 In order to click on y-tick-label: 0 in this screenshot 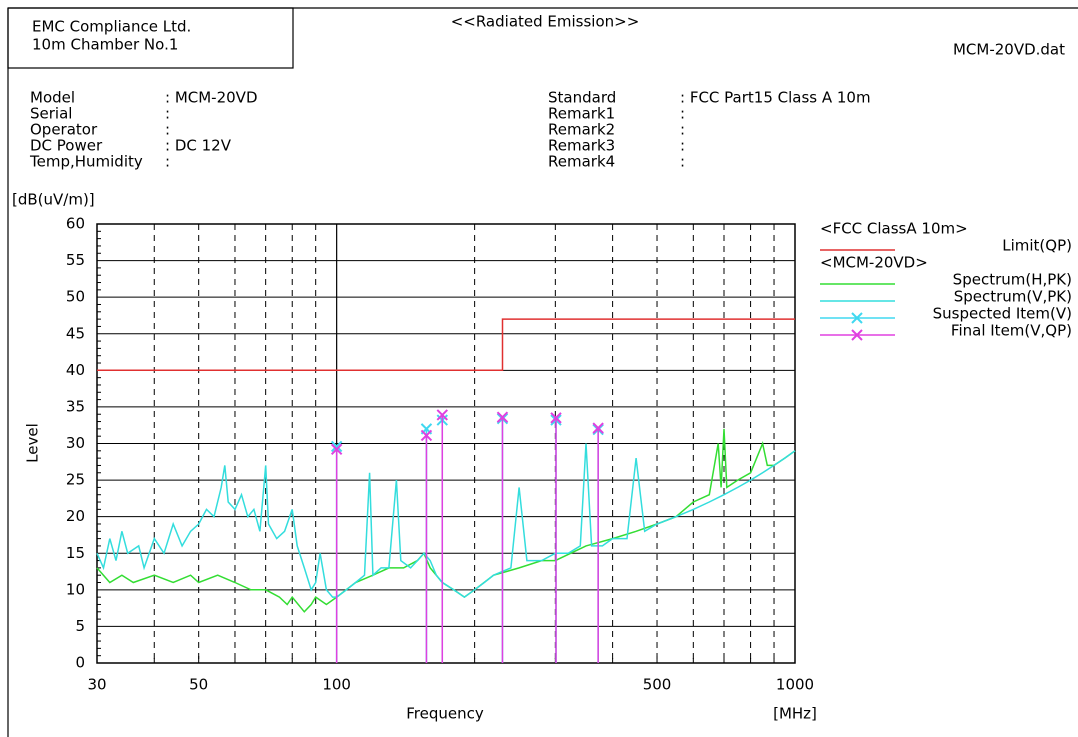, I will do `click(80, 663)`.